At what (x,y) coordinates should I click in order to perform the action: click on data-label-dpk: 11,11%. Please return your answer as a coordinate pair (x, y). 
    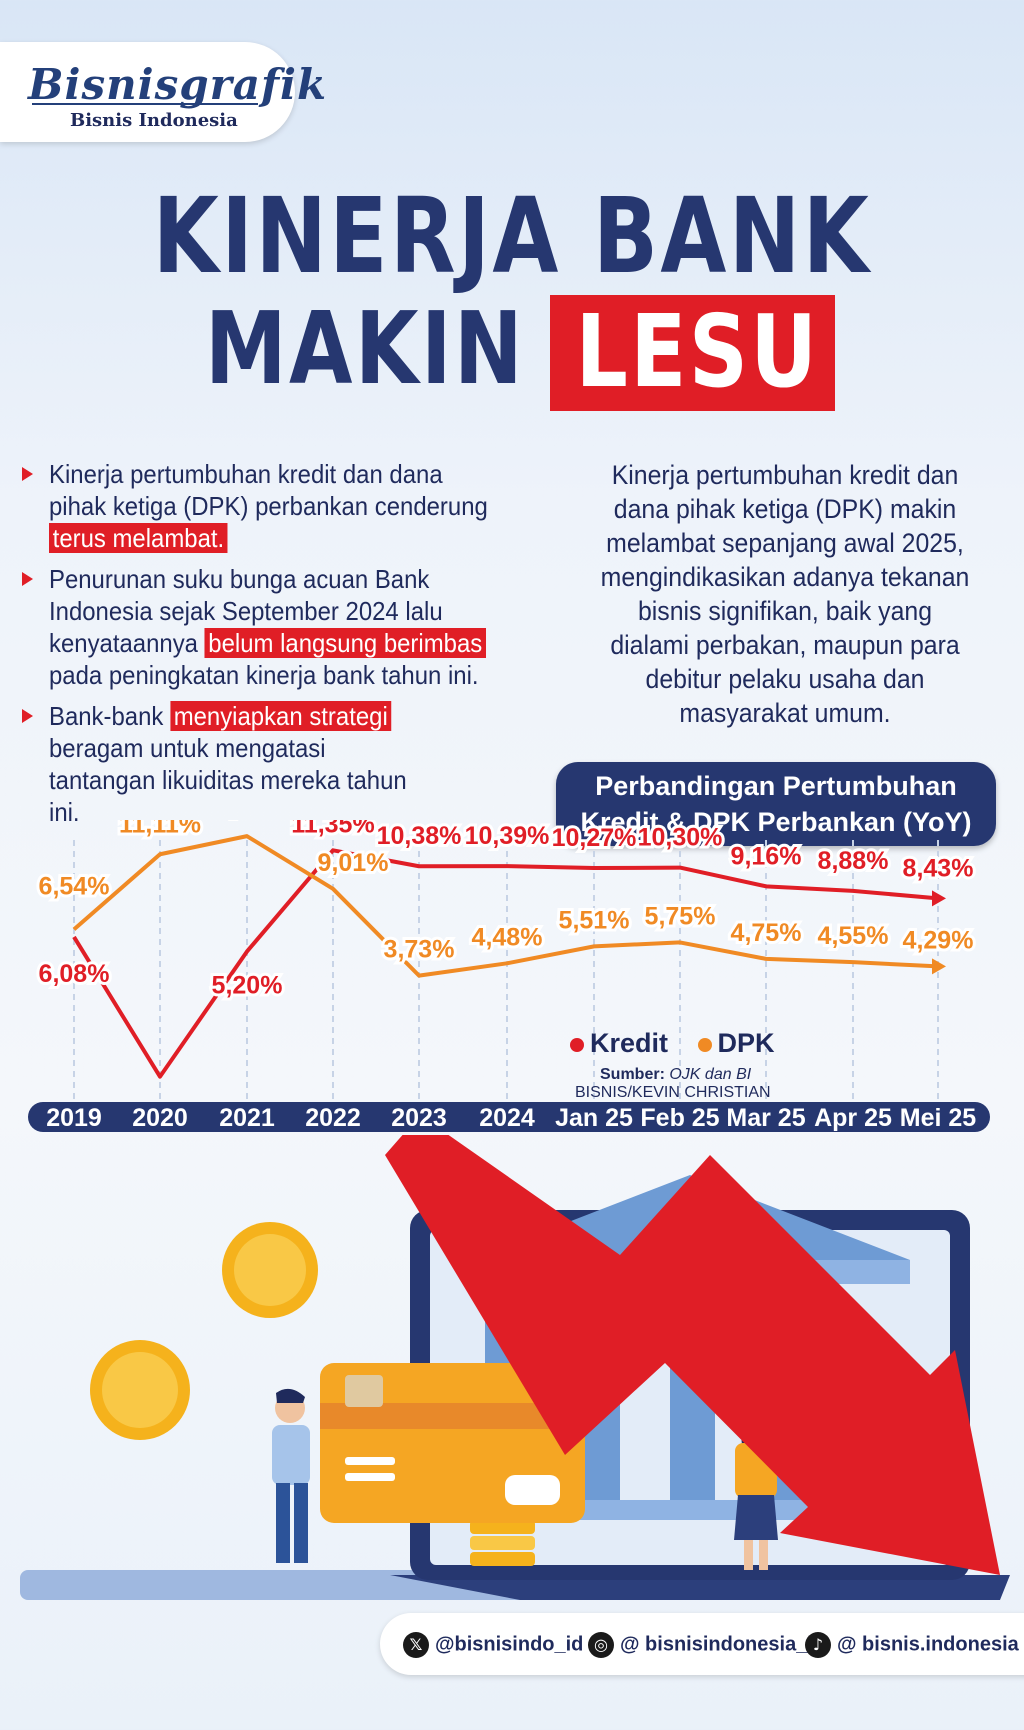
    Looking at the image, I should click on (160, 829).